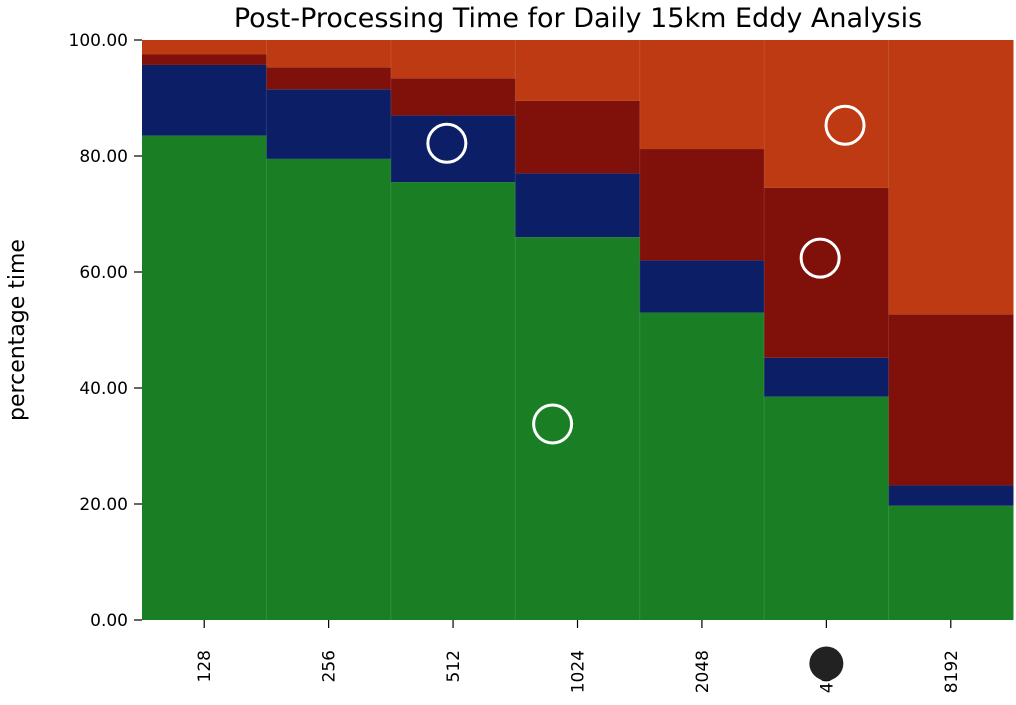 The width and height of the screenshot is (1016, 705). What do you see at coordinates (952, 671) in the screenshot?
I see `x-tick-label-8192: 8192` at bounding box center [952, 671].